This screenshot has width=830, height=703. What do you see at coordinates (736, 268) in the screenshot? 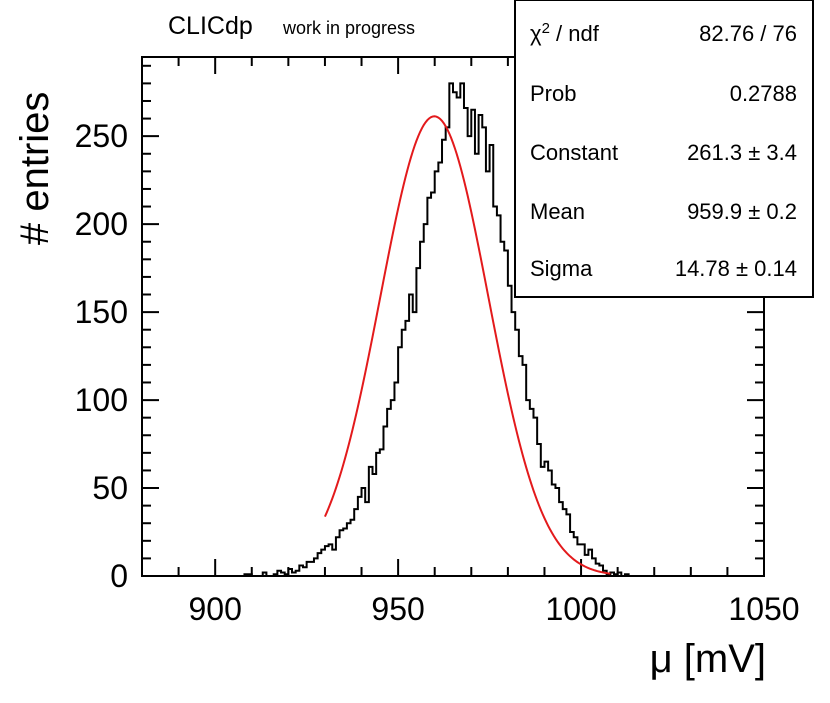
I see `stats-sigma-value: 14.78 ± 0.14` at bounding box center [736, 268].